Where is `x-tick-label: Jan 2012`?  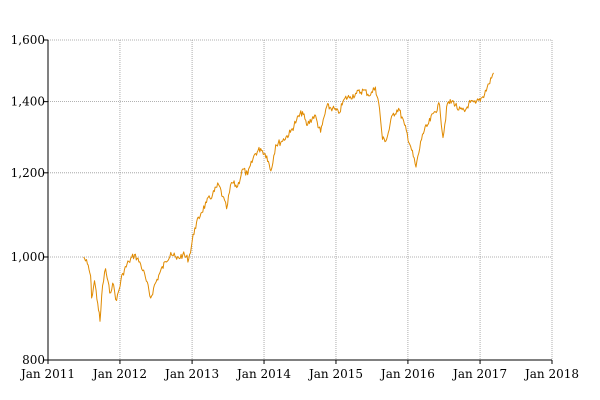 x-tick-label: Jan 2012 is located at coordinates (119, 374).